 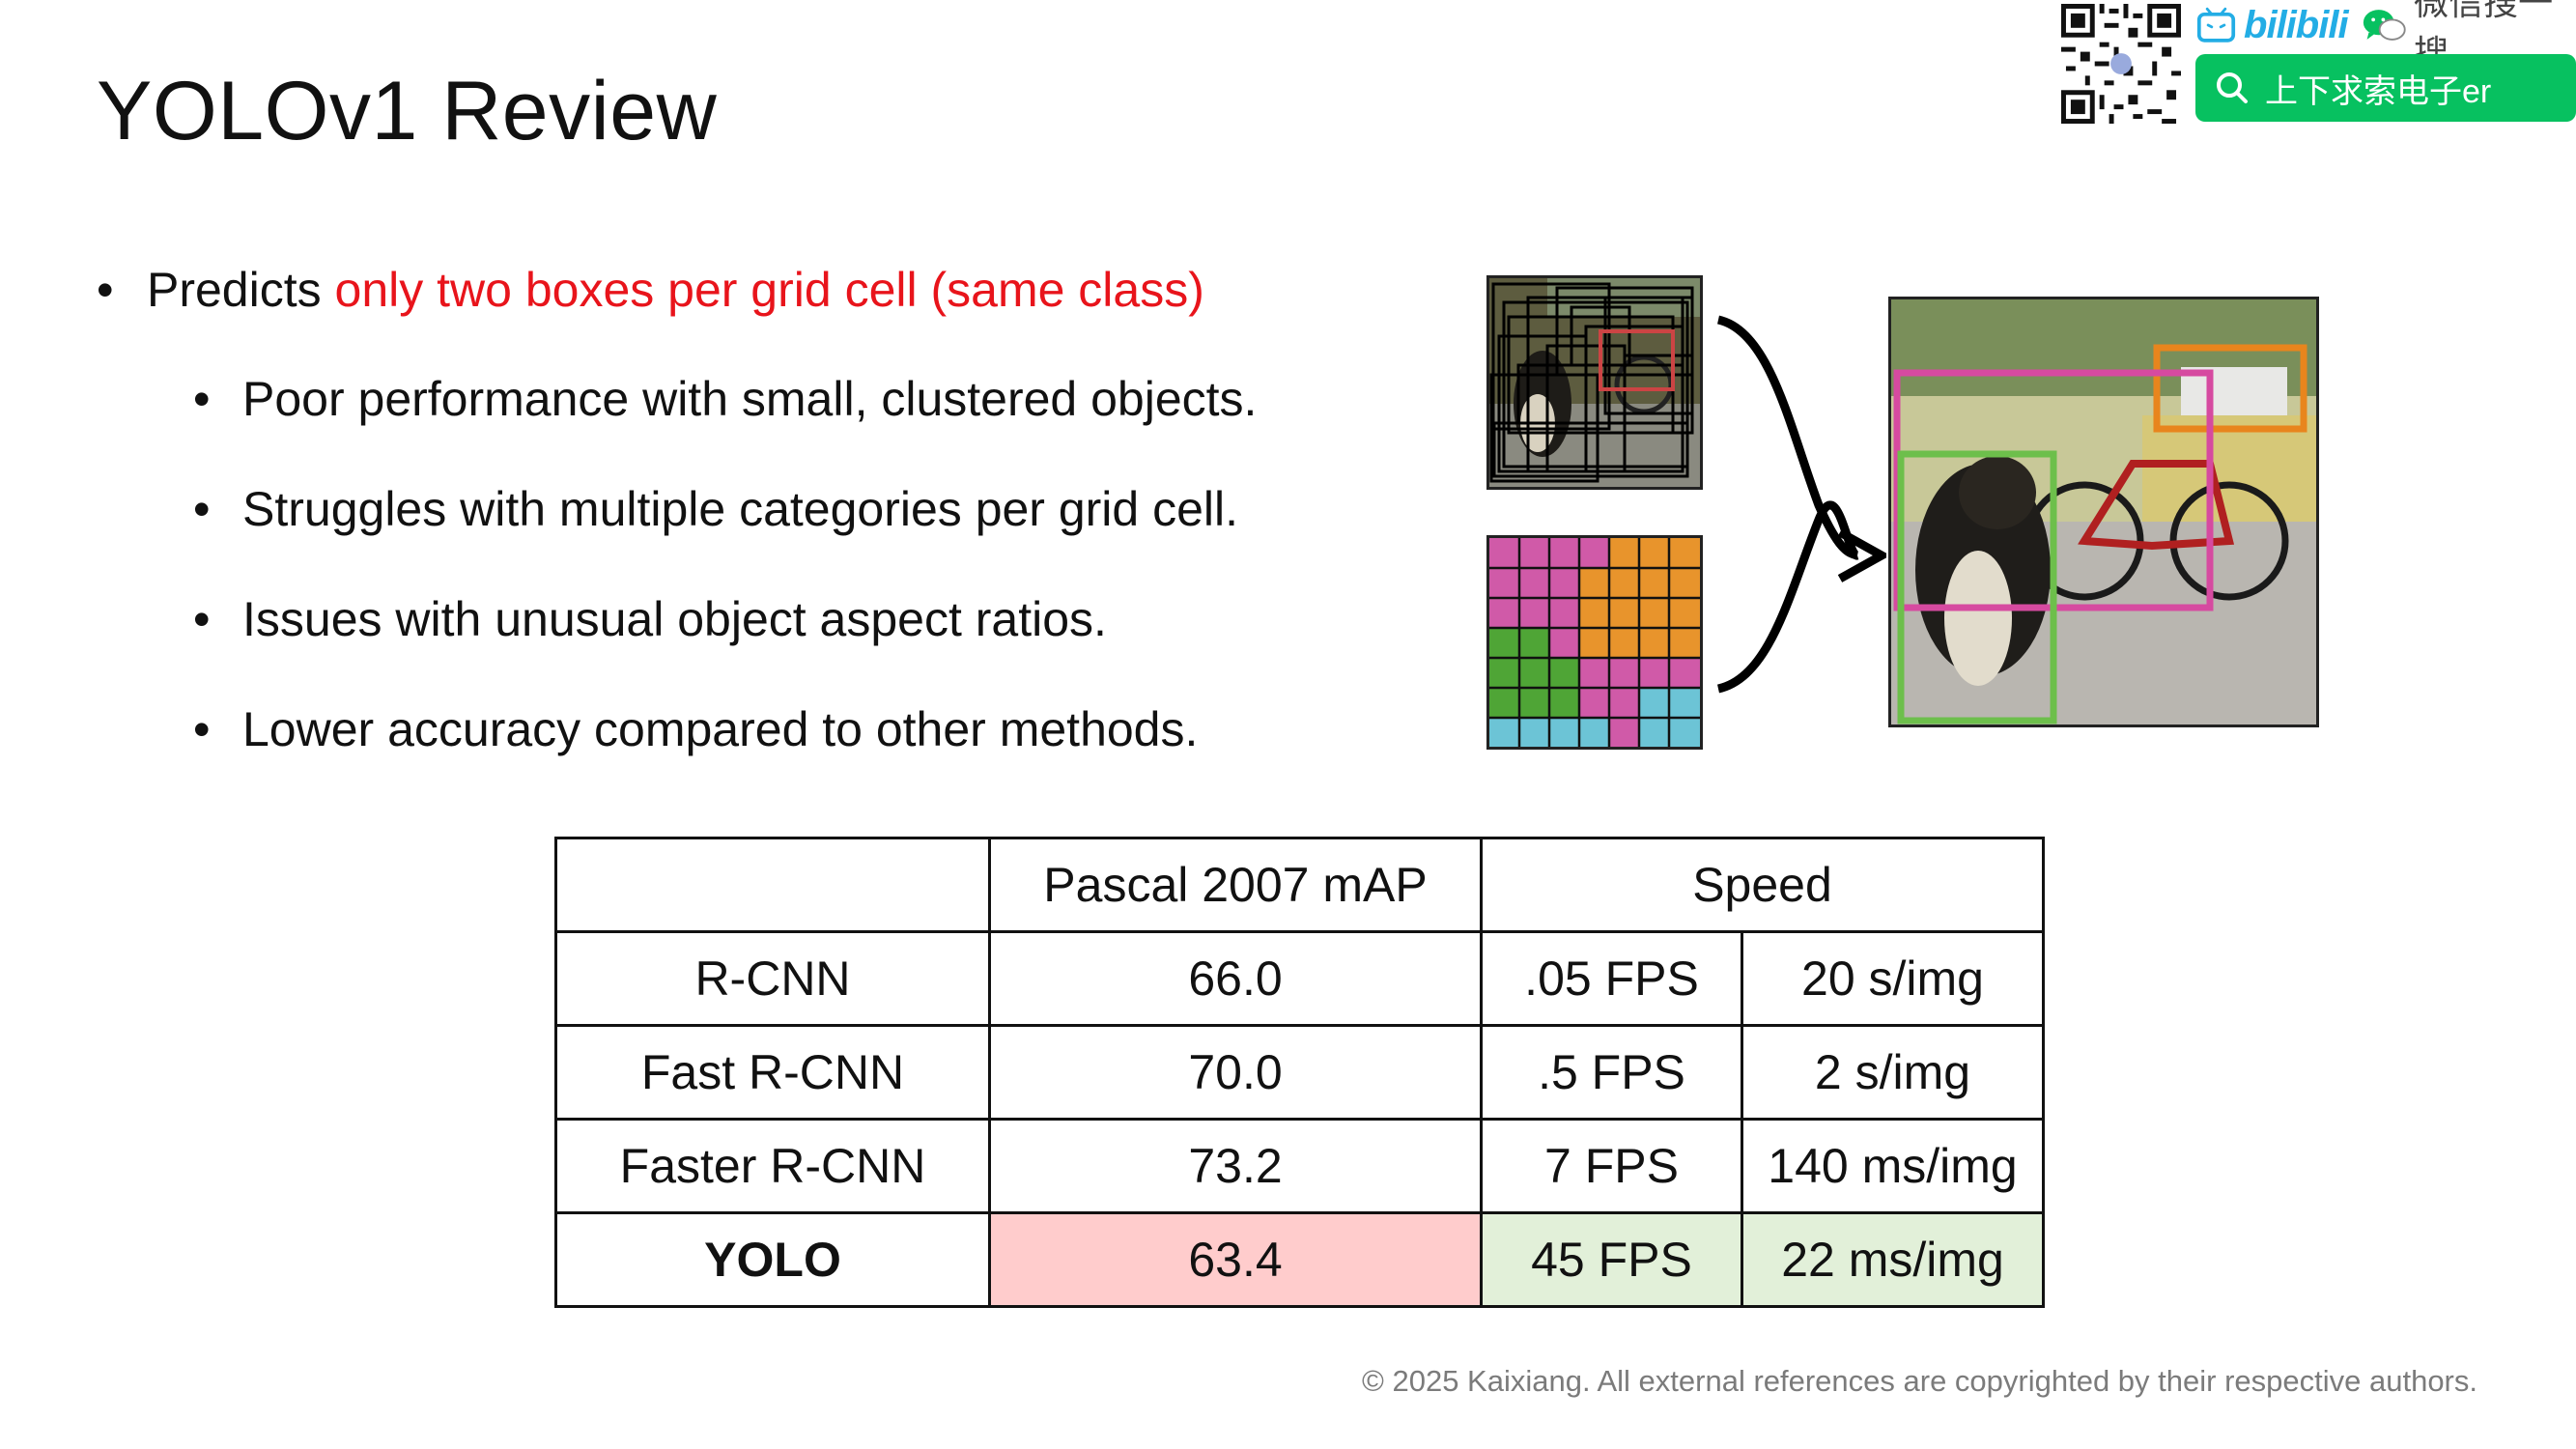 What do you see at coordinates (241, 290) in the screenshot?
I see `main-bullet-text: Predicts` at bounding box center [241, 290].